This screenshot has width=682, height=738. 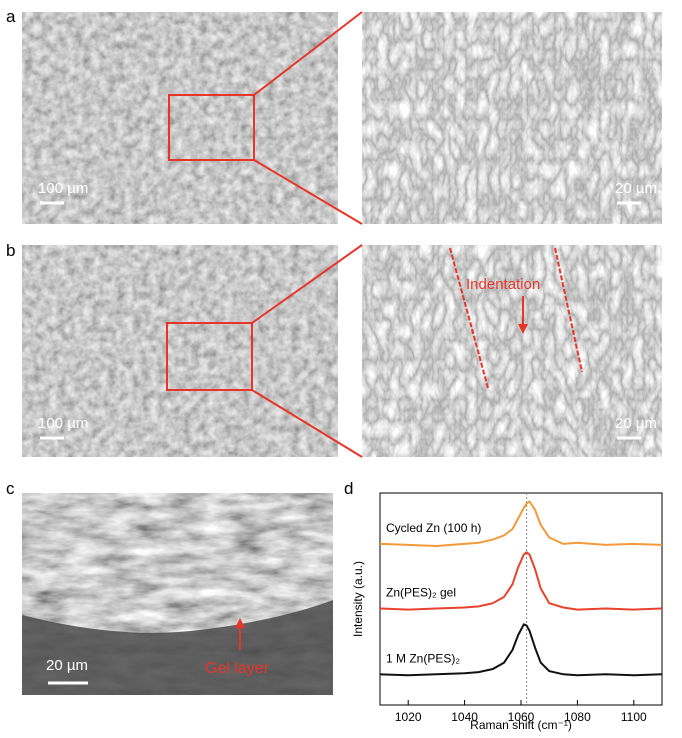 I want to click on series-label: Zn(PES)₂ gel, so click(x=421, y=593).